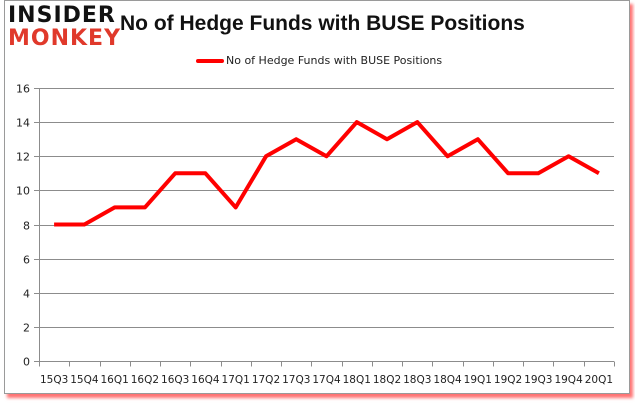  What do you see at coordinates (599, 380) in the screenshot?
I see `x-tick-label: 20Q1` at bounding box center [599, 380].